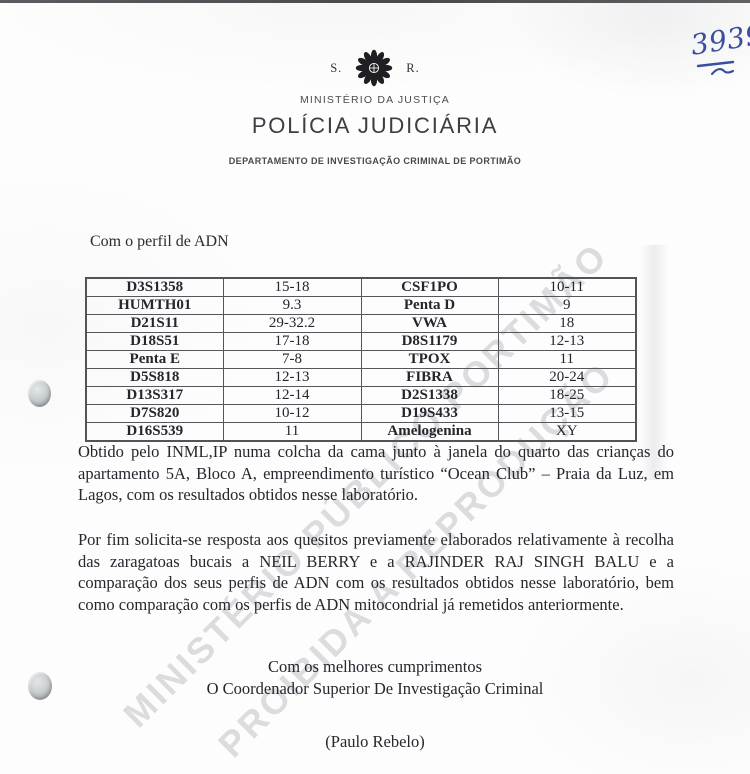 This screenshot has width=750, height=774. Describe the element at coordinates (292, 305) in the screenshot. I see `value-cell: 9.3` at that location.